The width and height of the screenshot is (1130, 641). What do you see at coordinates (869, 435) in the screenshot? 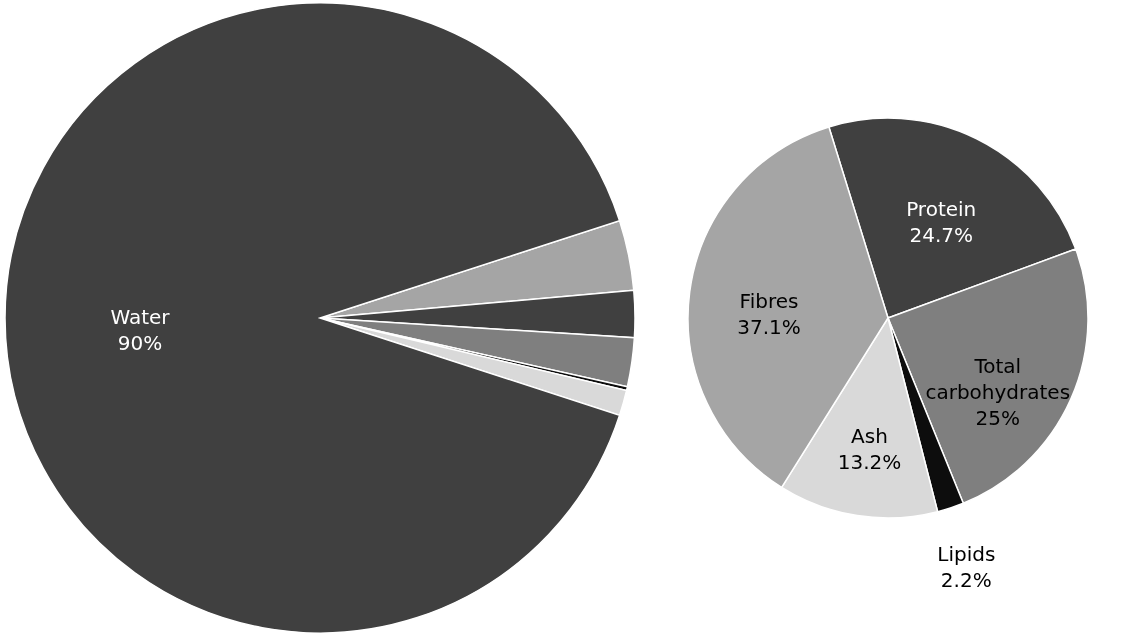
I see `slice-label: Ash` at bounding box center [869, 435].